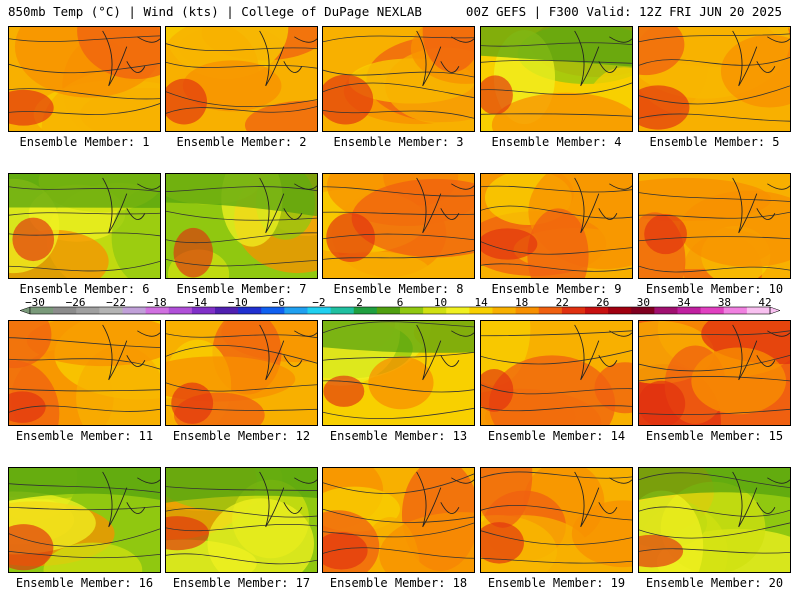  I want to click on ensemble-member-label: Ensemble Member: 8, so click(398, 289).